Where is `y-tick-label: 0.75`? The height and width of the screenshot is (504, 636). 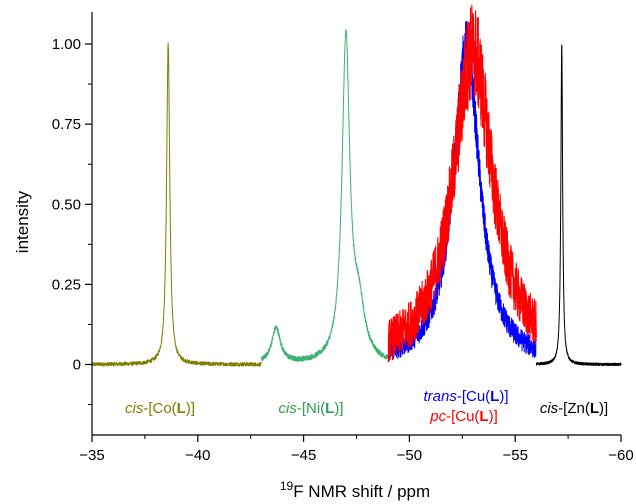 y-tick-label: 0.75 is located at coordinates (66, 124).